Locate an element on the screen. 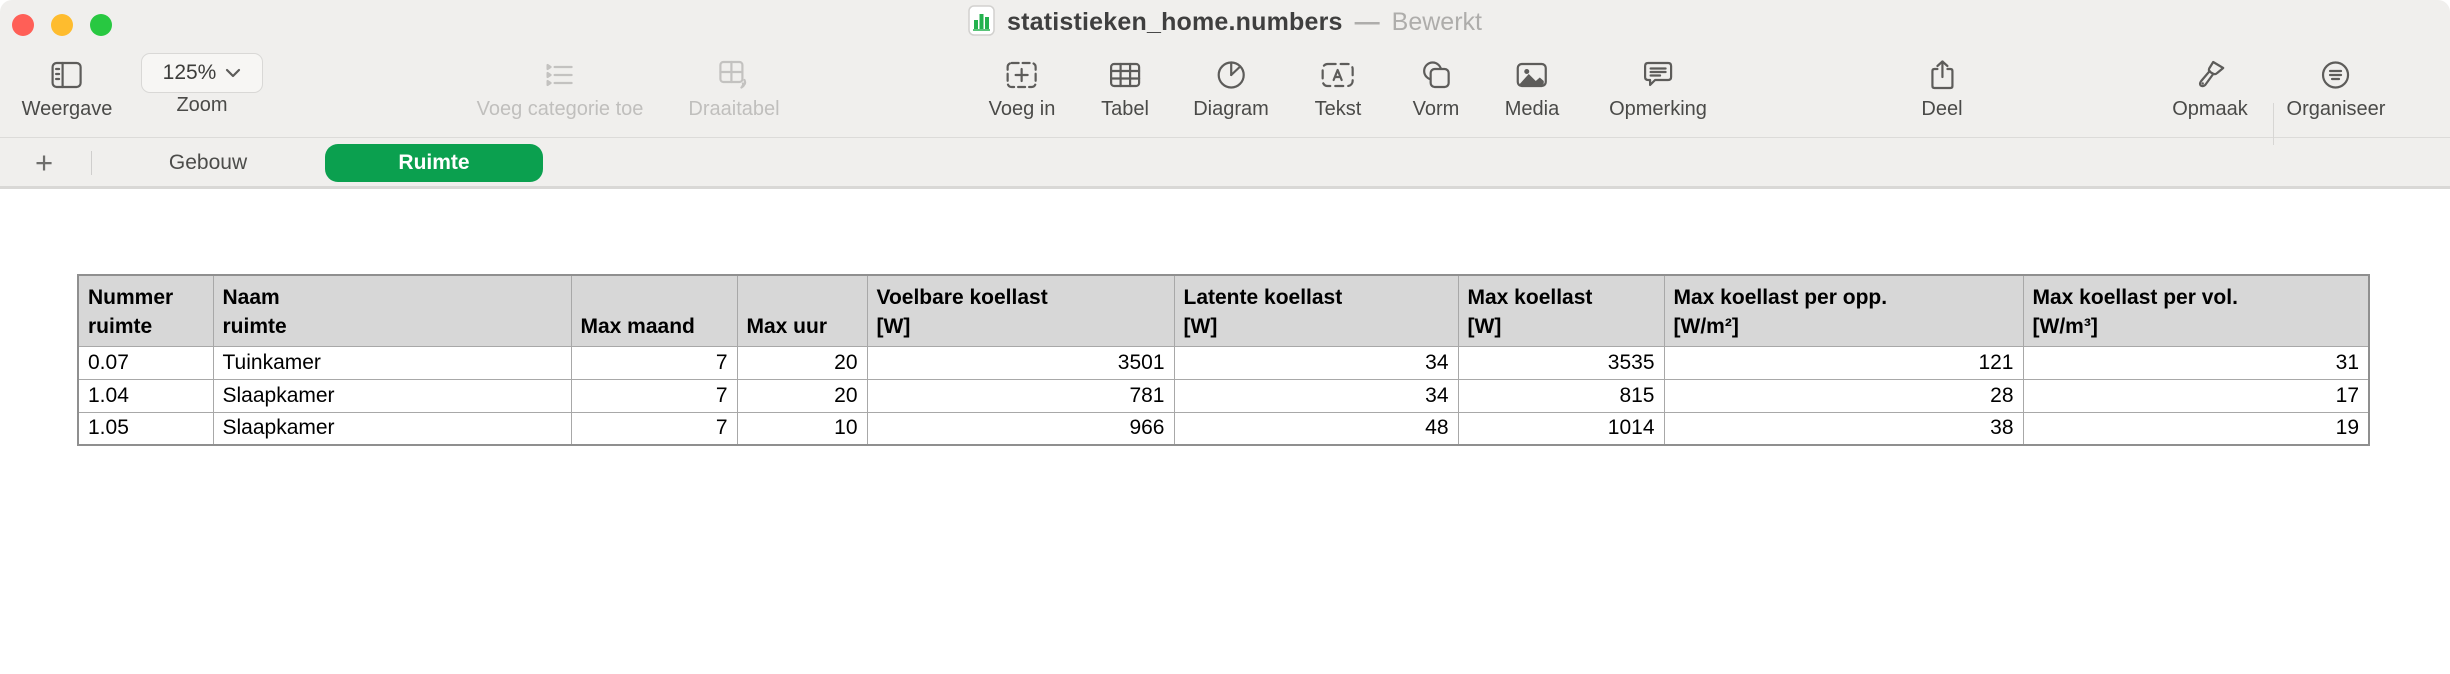 The image size is (2450, 674). table-cell: 966 is located at coordinates (1020, 428).